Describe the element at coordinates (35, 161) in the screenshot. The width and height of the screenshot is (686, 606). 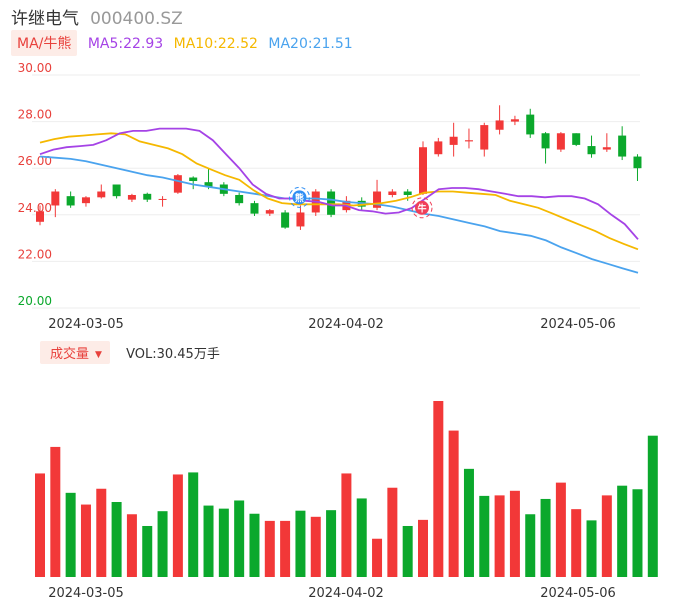
I see `y-tick-label: 26.00` at that location.